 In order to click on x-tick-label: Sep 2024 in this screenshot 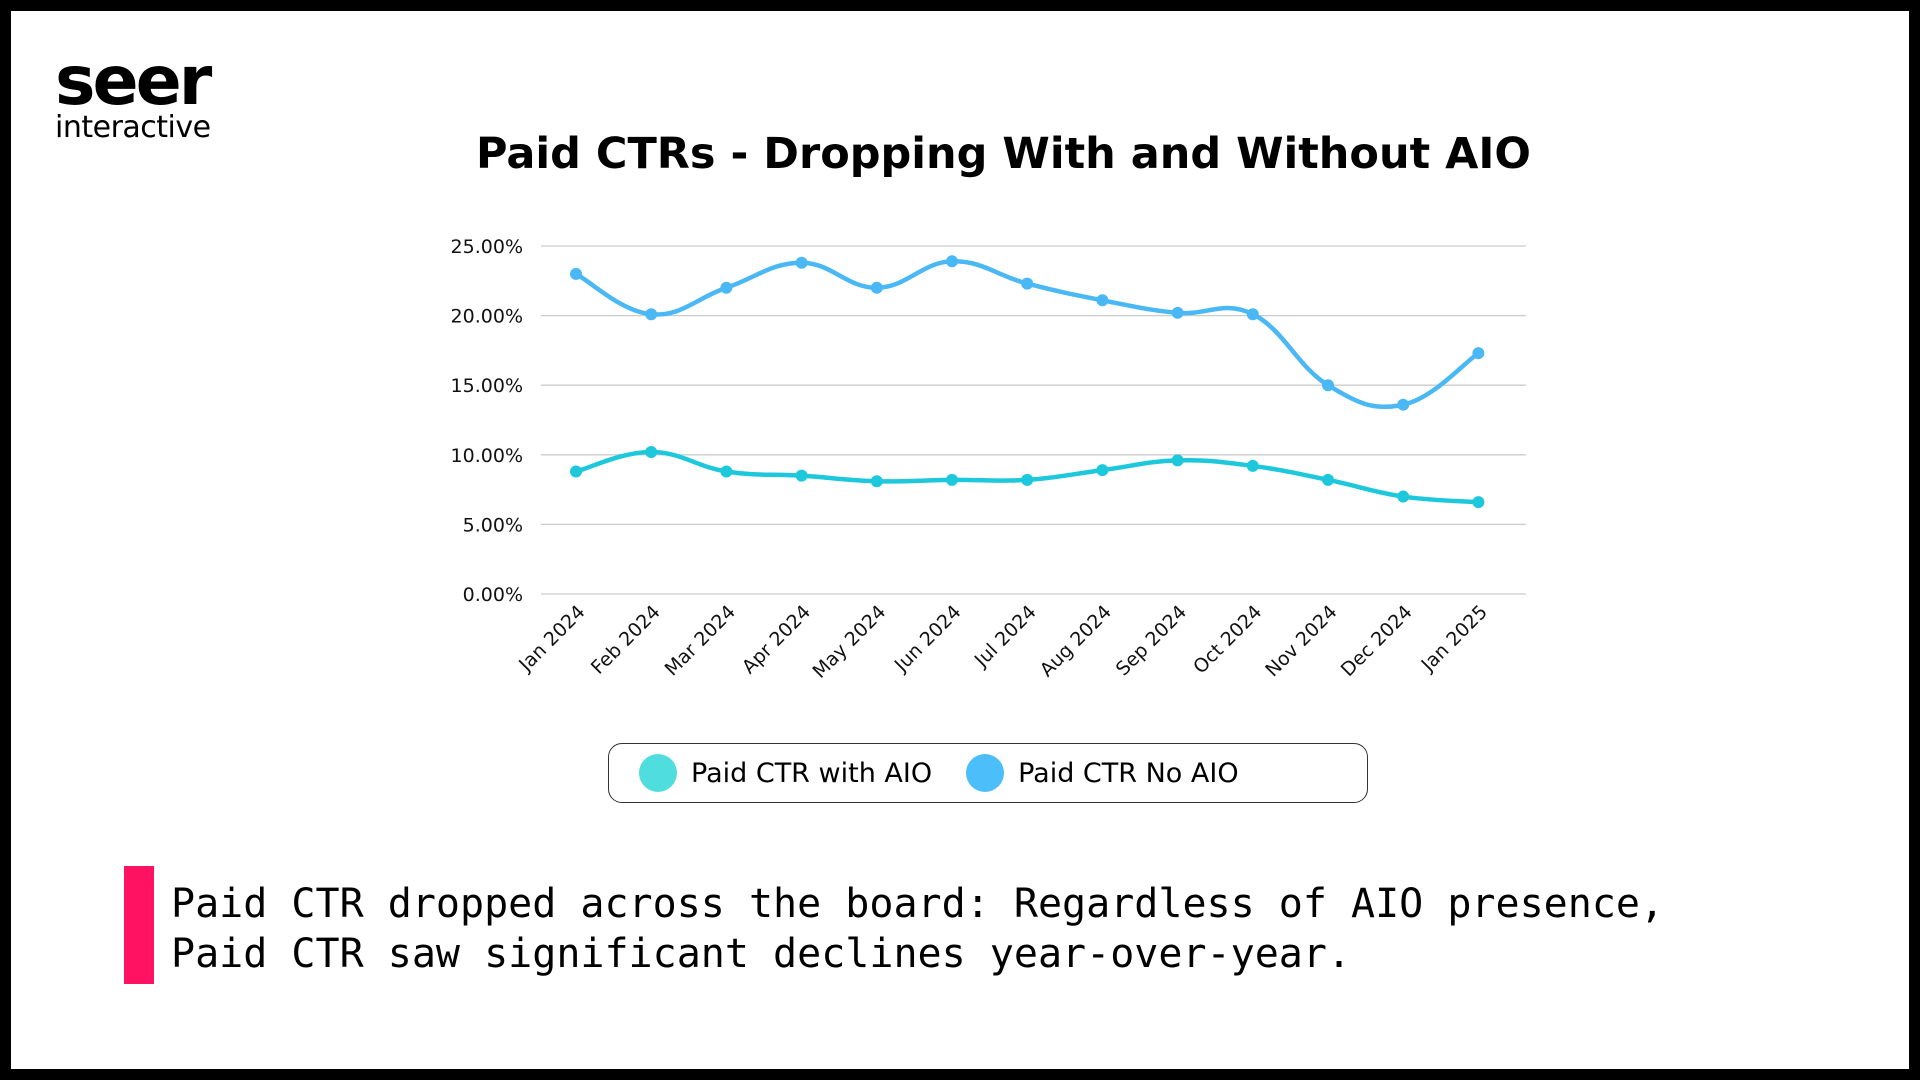, I will do `click(1151, 640)`.